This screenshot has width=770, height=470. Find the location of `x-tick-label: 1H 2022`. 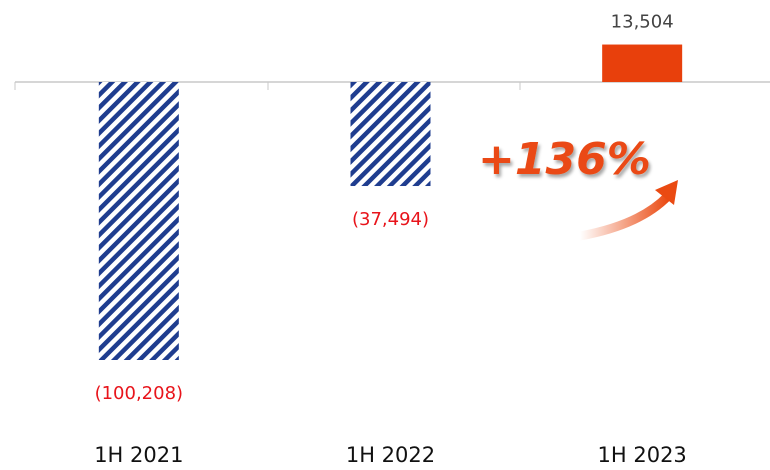

x-tick-label: 1H 2022 is located at coordinates (390, 455).